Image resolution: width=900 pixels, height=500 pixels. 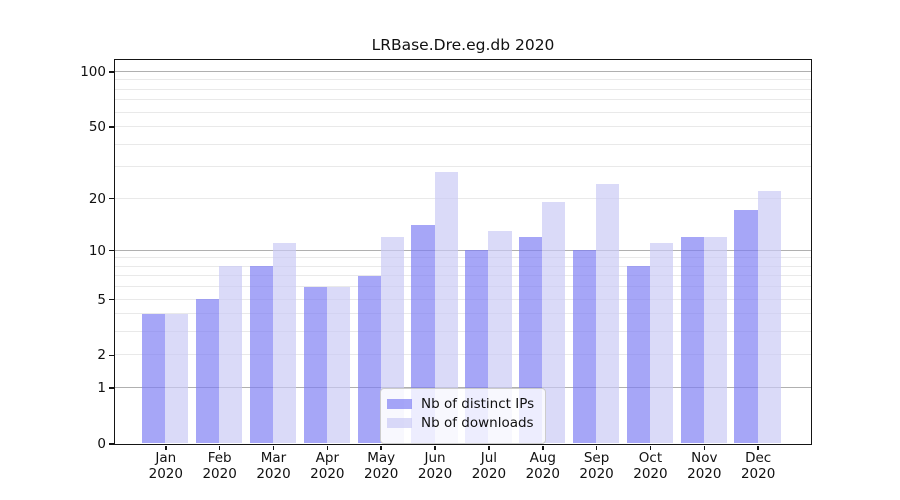 What do you see at coordinates (769, 317) in the screenshot?
I see `bar-nb-of-downloads-dec-2020` at bounding box center [769, 317].